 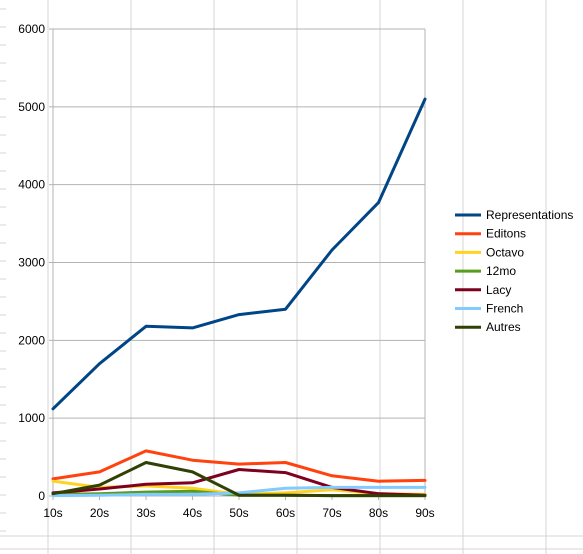 I want to click on x-tick-label: 60s, so click(x=285, y=513).